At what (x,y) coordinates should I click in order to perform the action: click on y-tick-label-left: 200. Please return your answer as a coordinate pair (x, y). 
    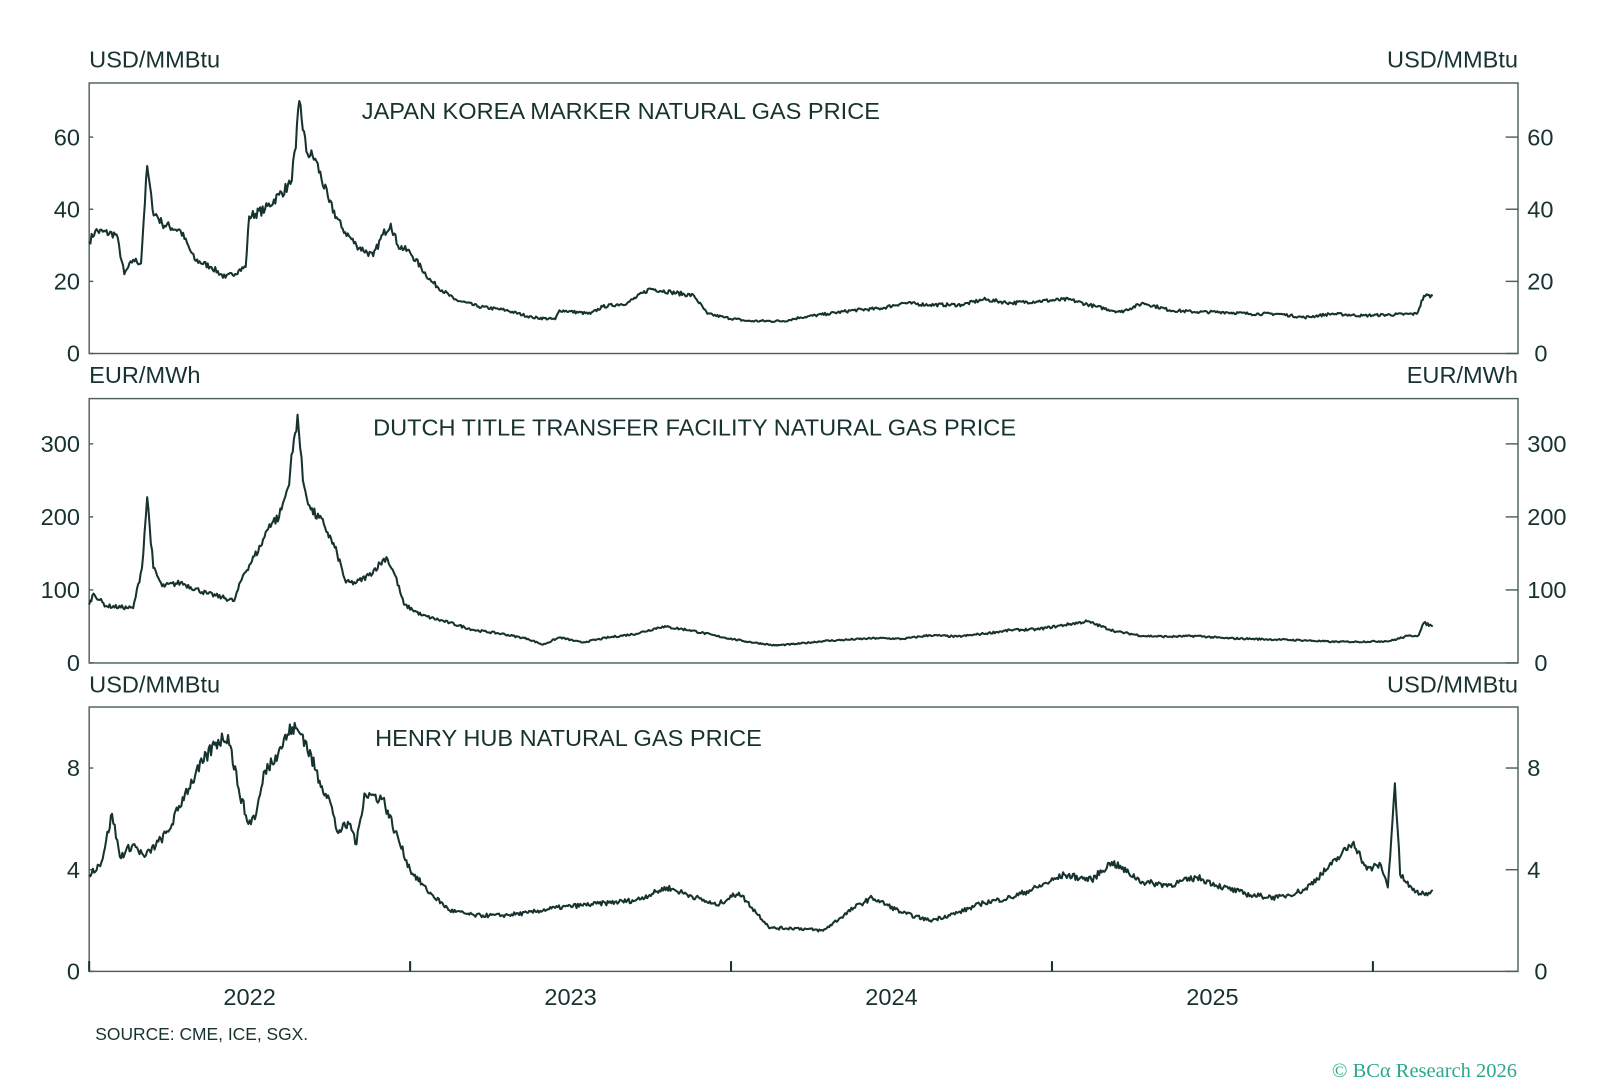
    Looking at the image, I should click on (60, 517).